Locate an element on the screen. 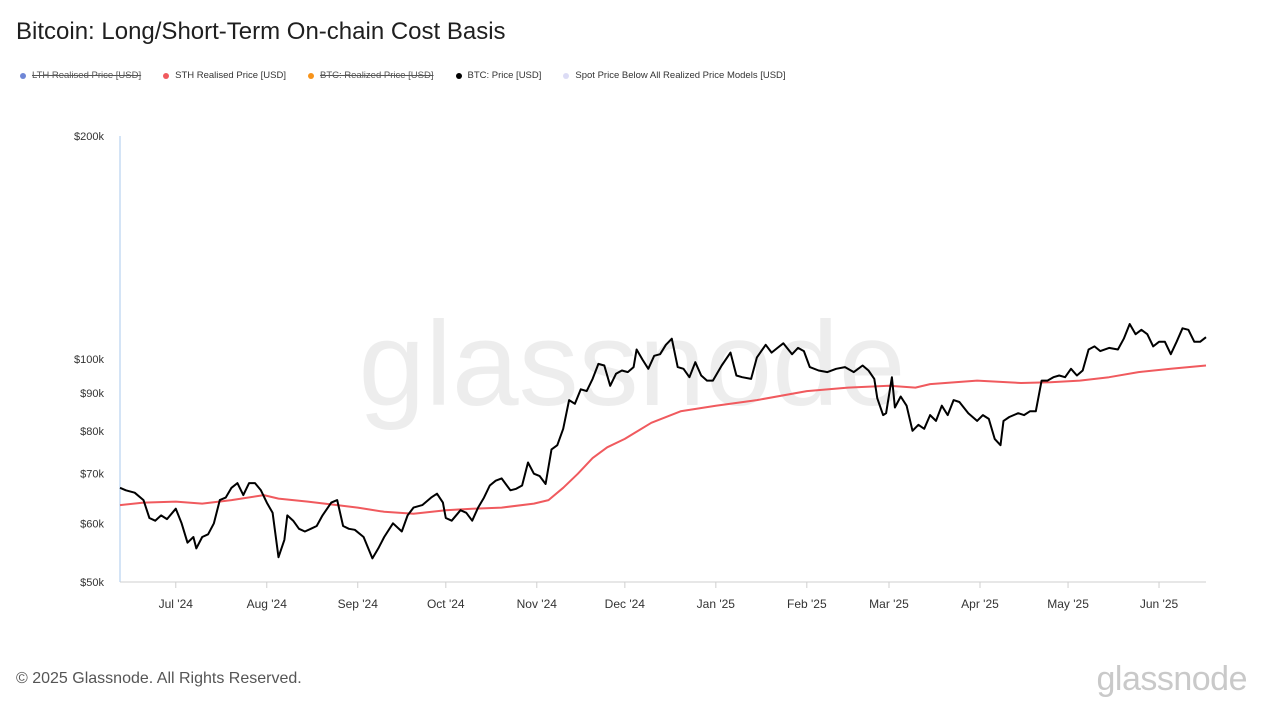 This screenshot has width=1263, height=712. legend-label: LTH Realised Price [USD] is located at coordinates (87, 75).